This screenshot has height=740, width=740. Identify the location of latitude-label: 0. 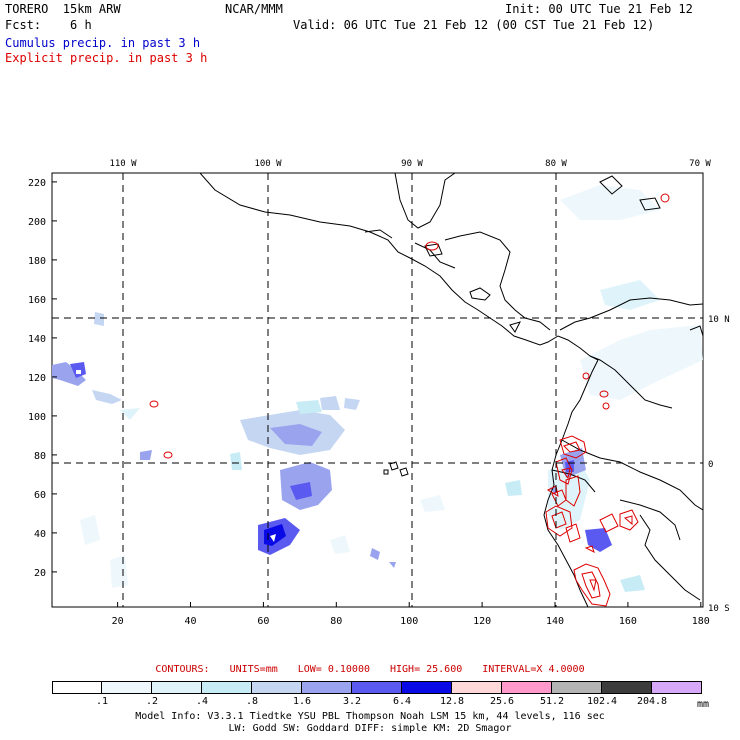
(710, 465).